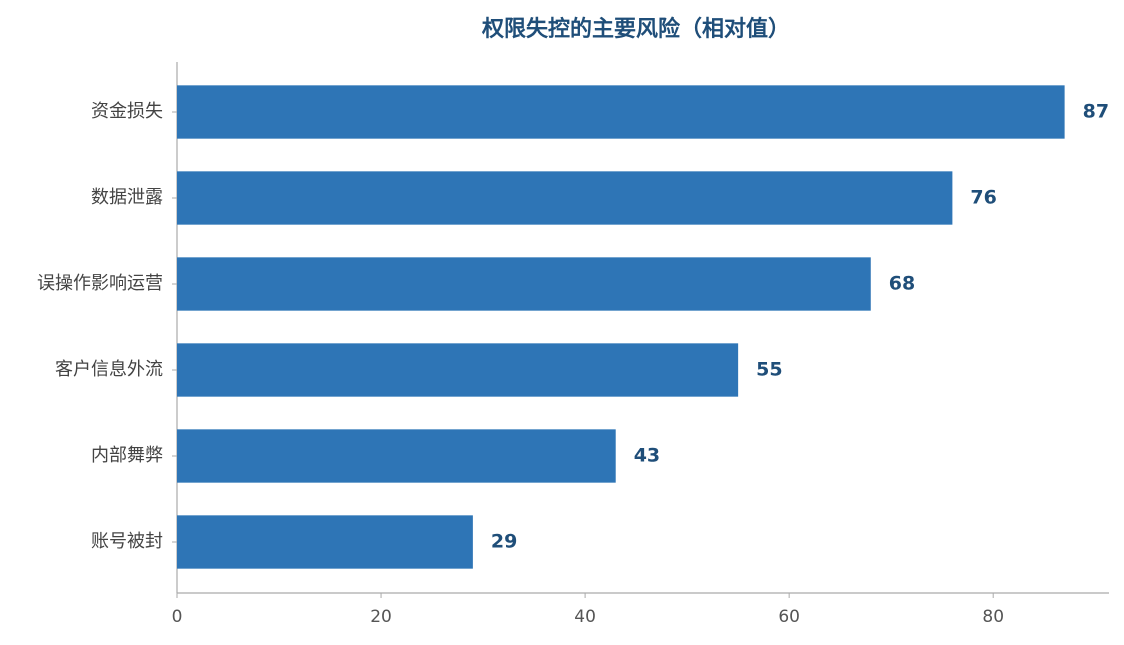 The height and width of the screenshot is (645, 1124). I want to click on y-tick-label: 误操作影响运营, so click(100, 283).